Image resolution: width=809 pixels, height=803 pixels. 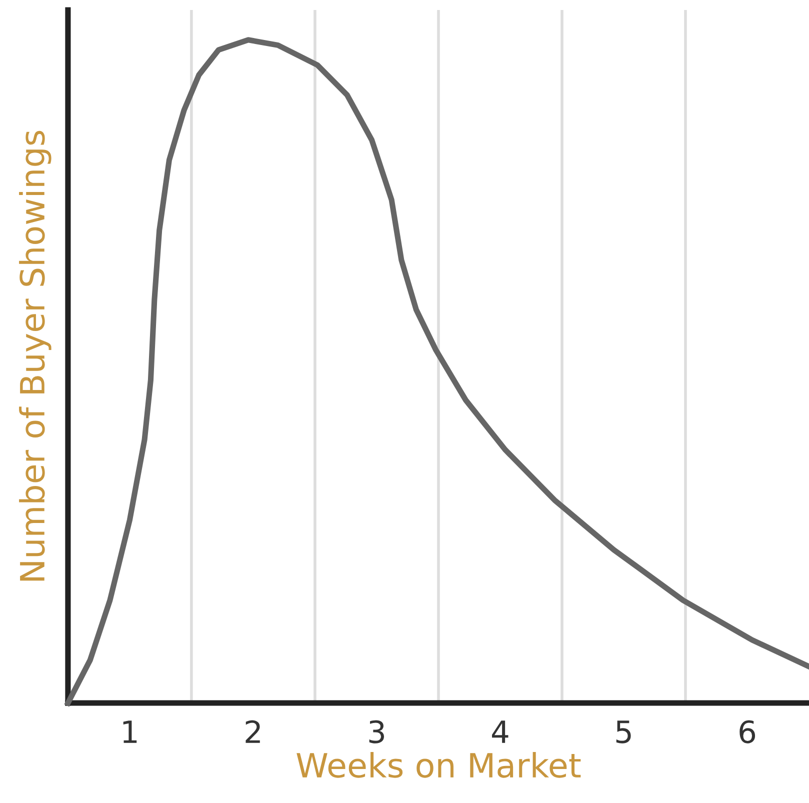 What do you see at coordinates (130, 731) in the screenshot?
I see `x-tick-label: 1` at bounding box center [130, 731].